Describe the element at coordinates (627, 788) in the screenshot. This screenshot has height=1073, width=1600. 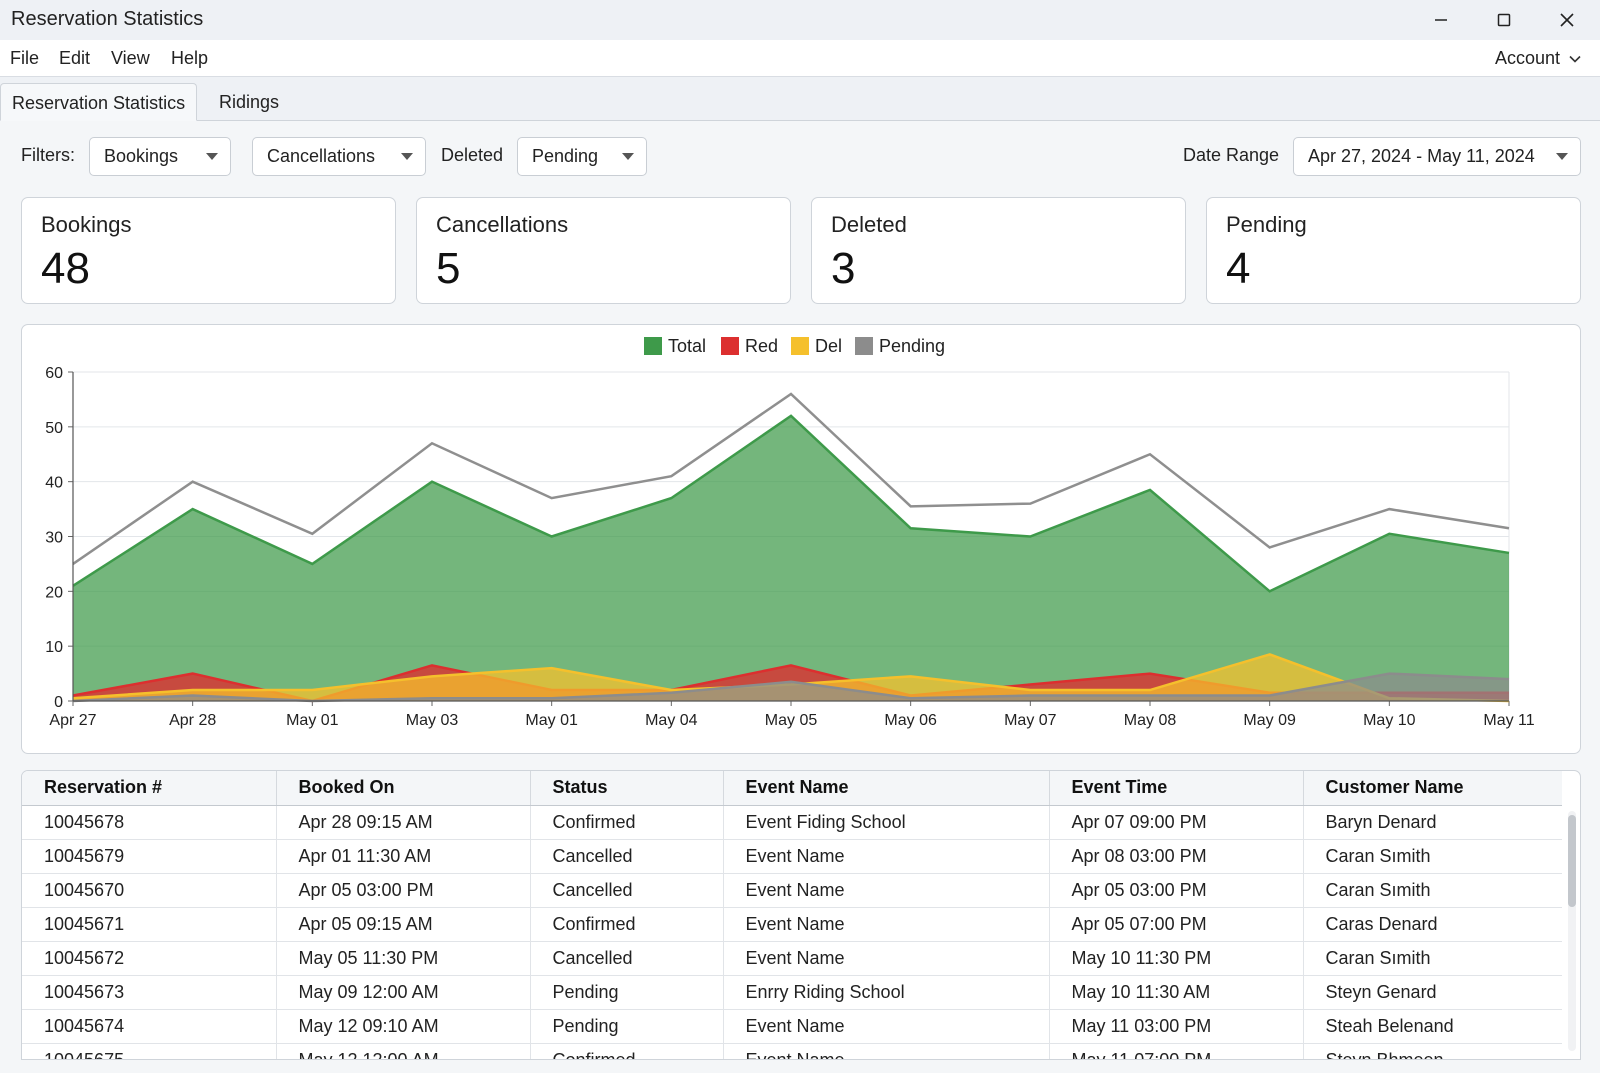
I see `column-header: Status` at that location.